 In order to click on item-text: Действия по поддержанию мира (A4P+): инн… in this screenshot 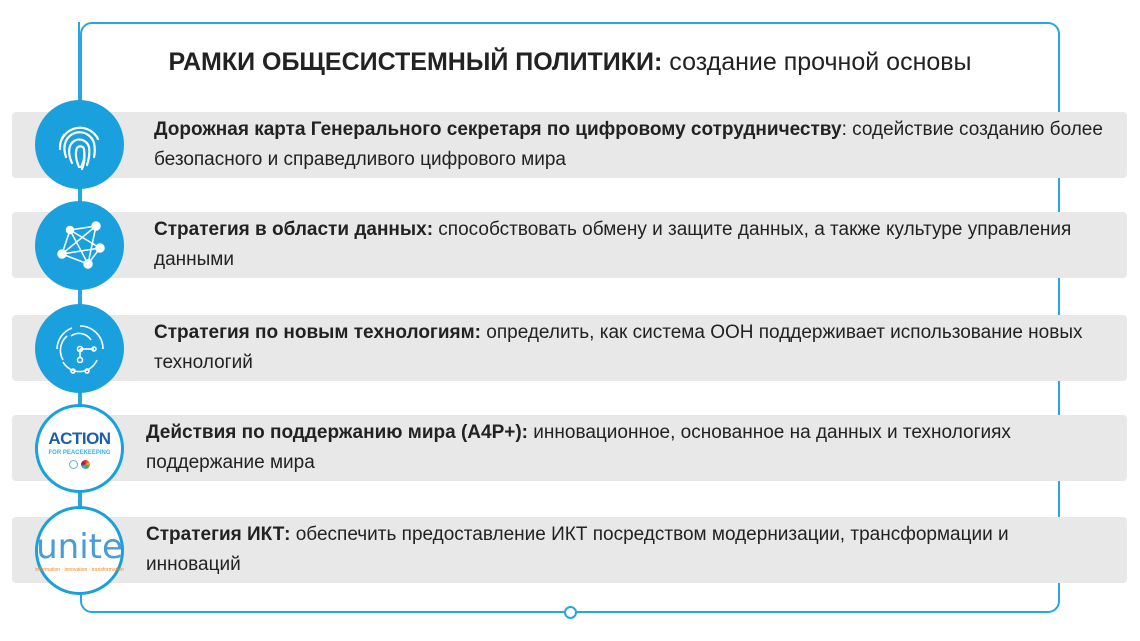, I will do `click(578, 447)`.